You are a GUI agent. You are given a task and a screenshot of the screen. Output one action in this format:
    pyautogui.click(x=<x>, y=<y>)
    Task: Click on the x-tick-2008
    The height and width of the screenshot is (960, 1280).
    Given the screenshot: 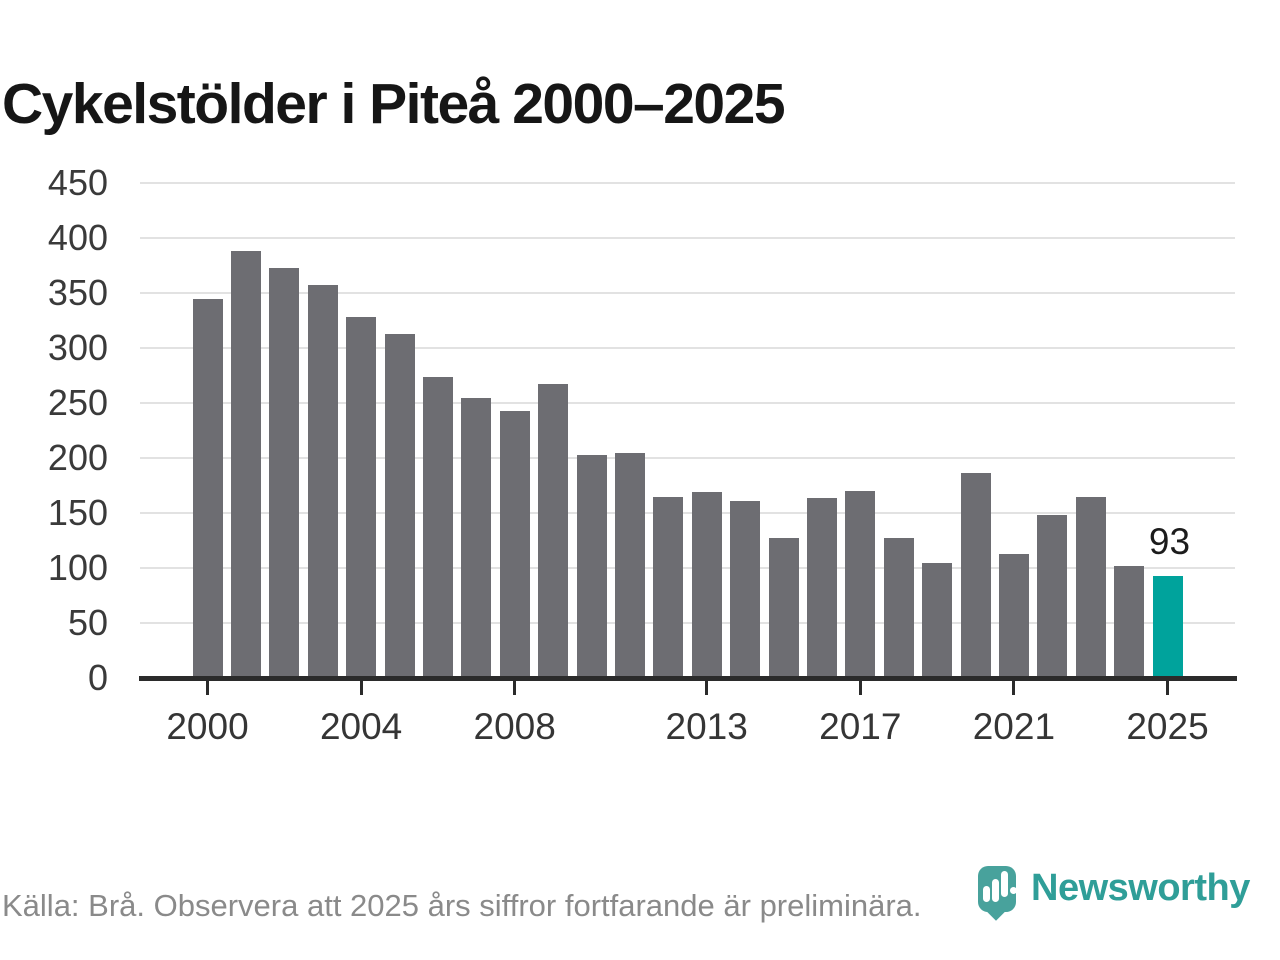 What is the action you would take?
    pyautogui.click(x=515, y=688)
    